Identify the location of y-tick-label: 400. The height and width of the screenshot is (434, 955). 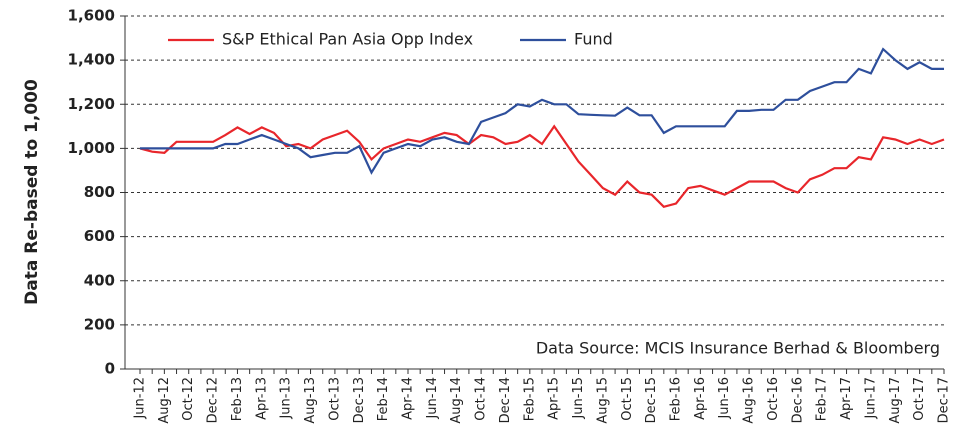
(99, 280).